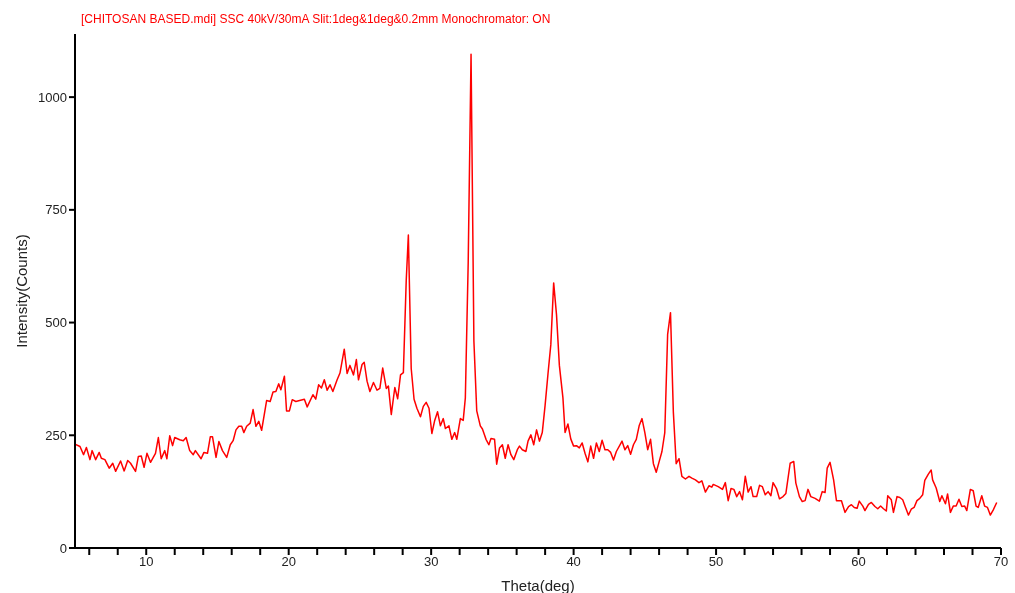 This screenshot has width=1015, height=593. Describe the element at coordinates (63, 548) in the screenshot. I see `y-tick-label: 0` at that location.